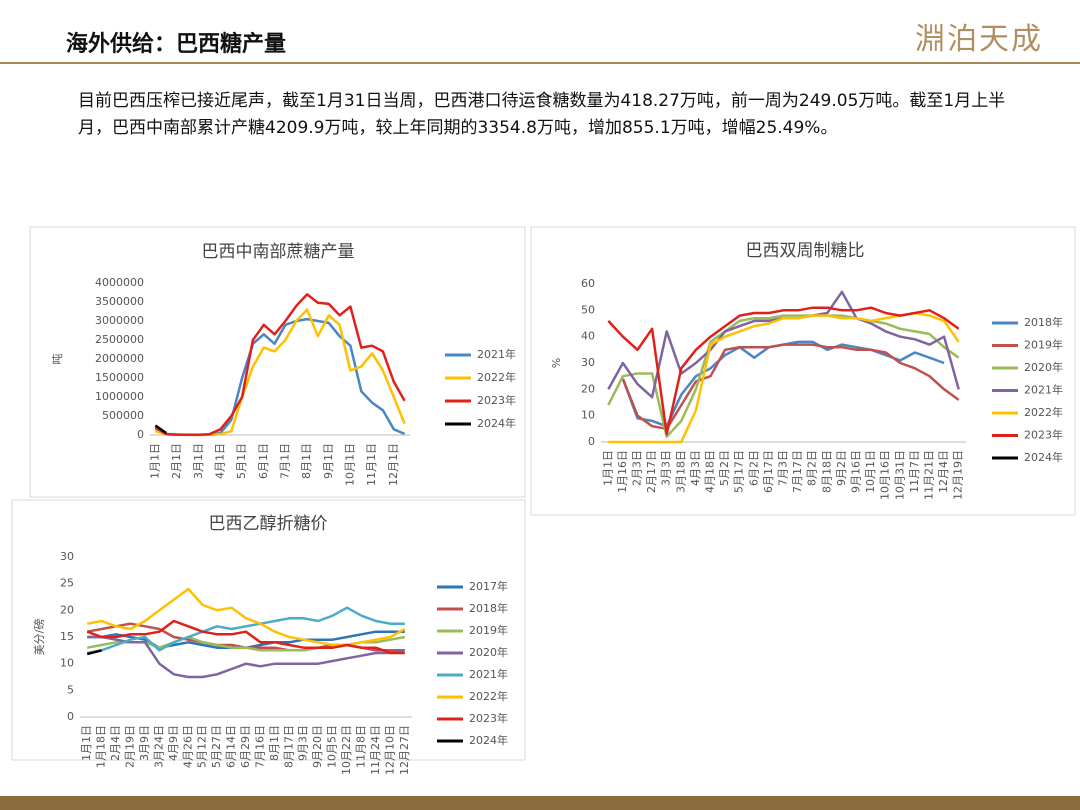 The image size is (1080, 810). Describe the element at coordinates (119, 320) in the screenshot. I see `y-tick-label: 3000000` at that location.